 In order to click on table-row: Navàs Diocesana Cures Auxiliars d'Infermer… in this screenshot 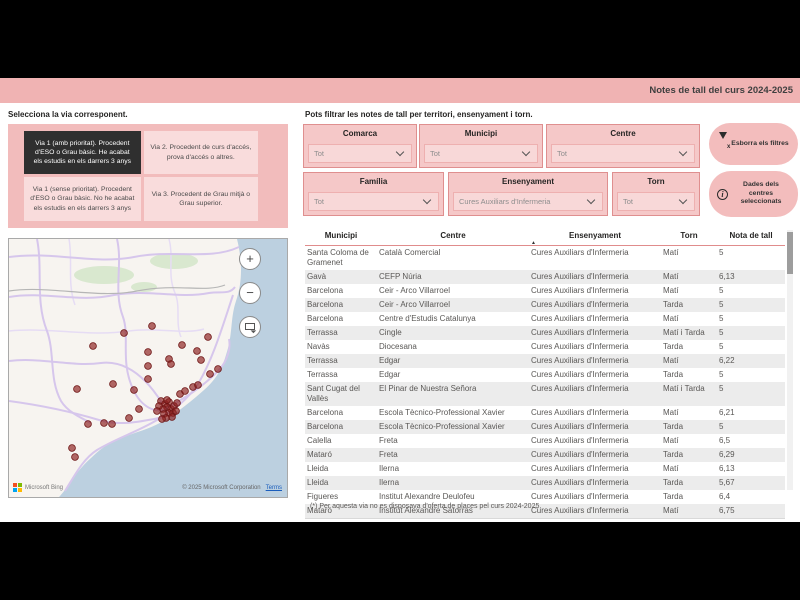, I will do `click(545, 347)`.